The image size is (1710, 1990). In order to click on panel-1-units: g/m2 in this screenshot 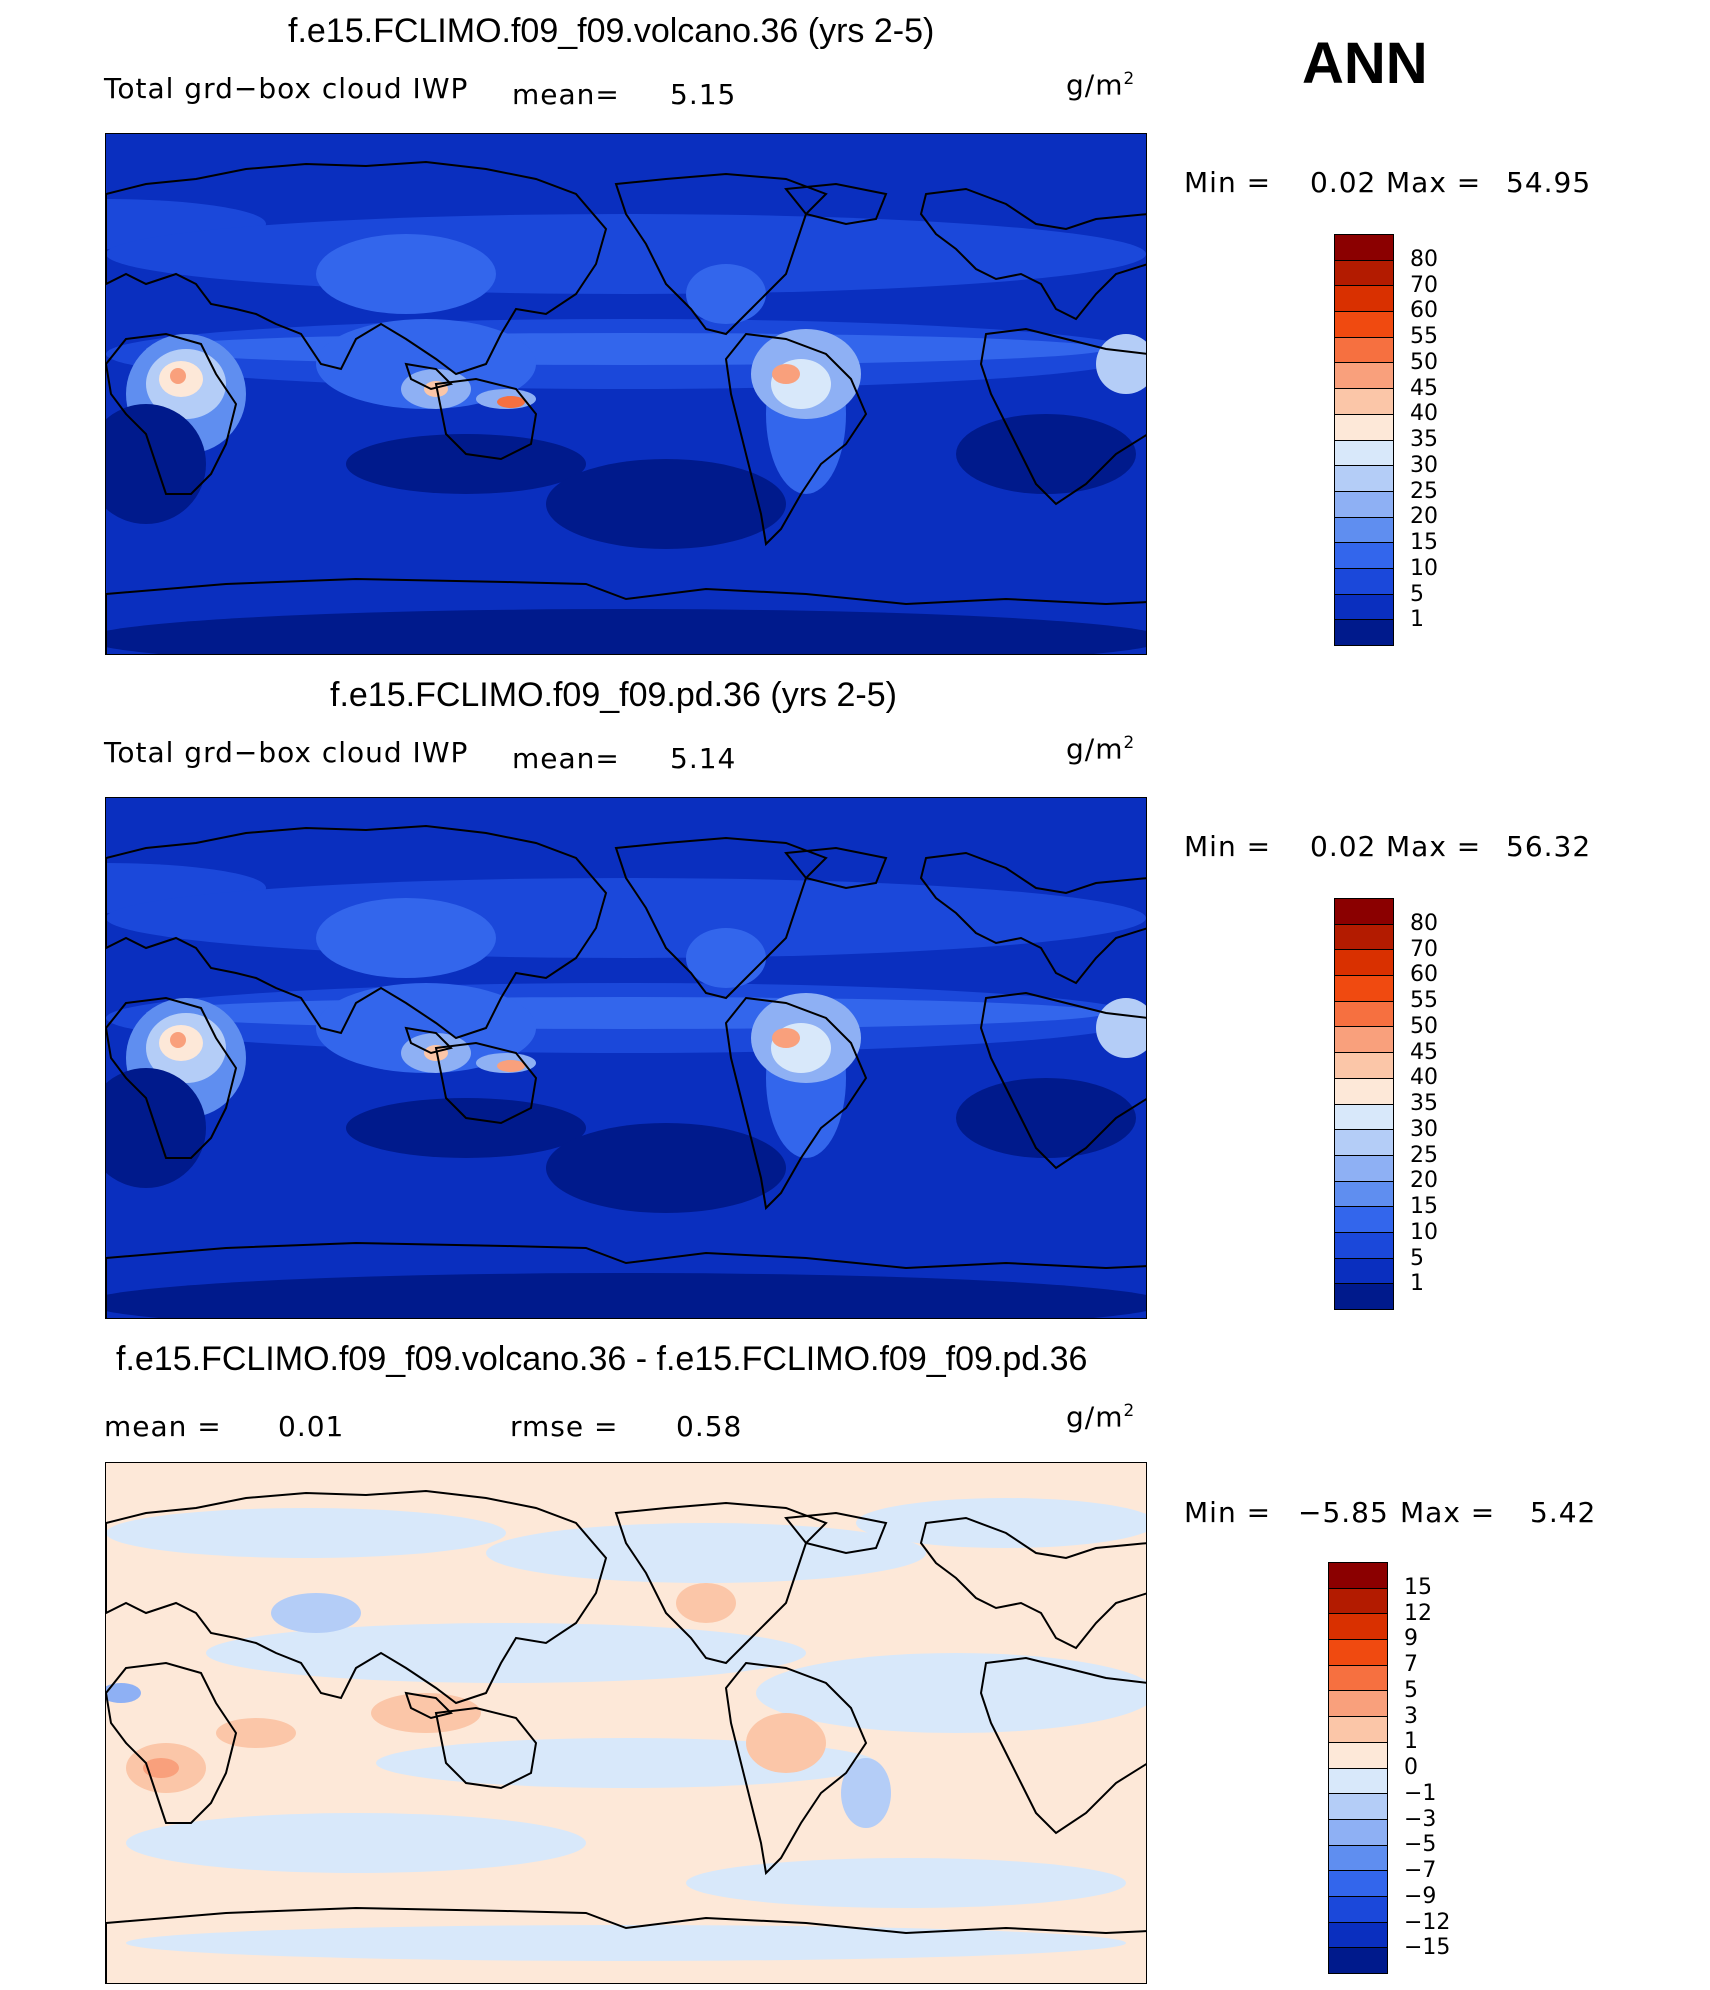, I will do `click(1100, 84)`.